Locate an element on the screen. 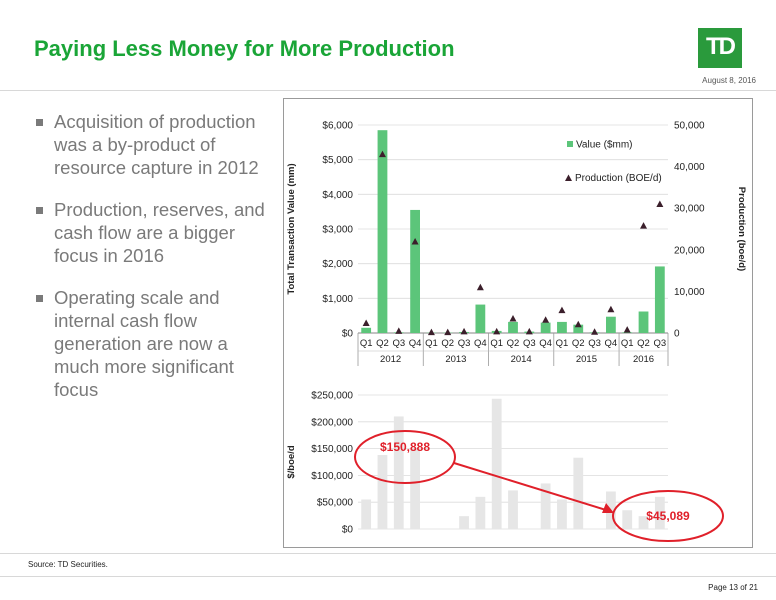 The image size is (776, 600). footer-divider is located at coordinates (388, 553).